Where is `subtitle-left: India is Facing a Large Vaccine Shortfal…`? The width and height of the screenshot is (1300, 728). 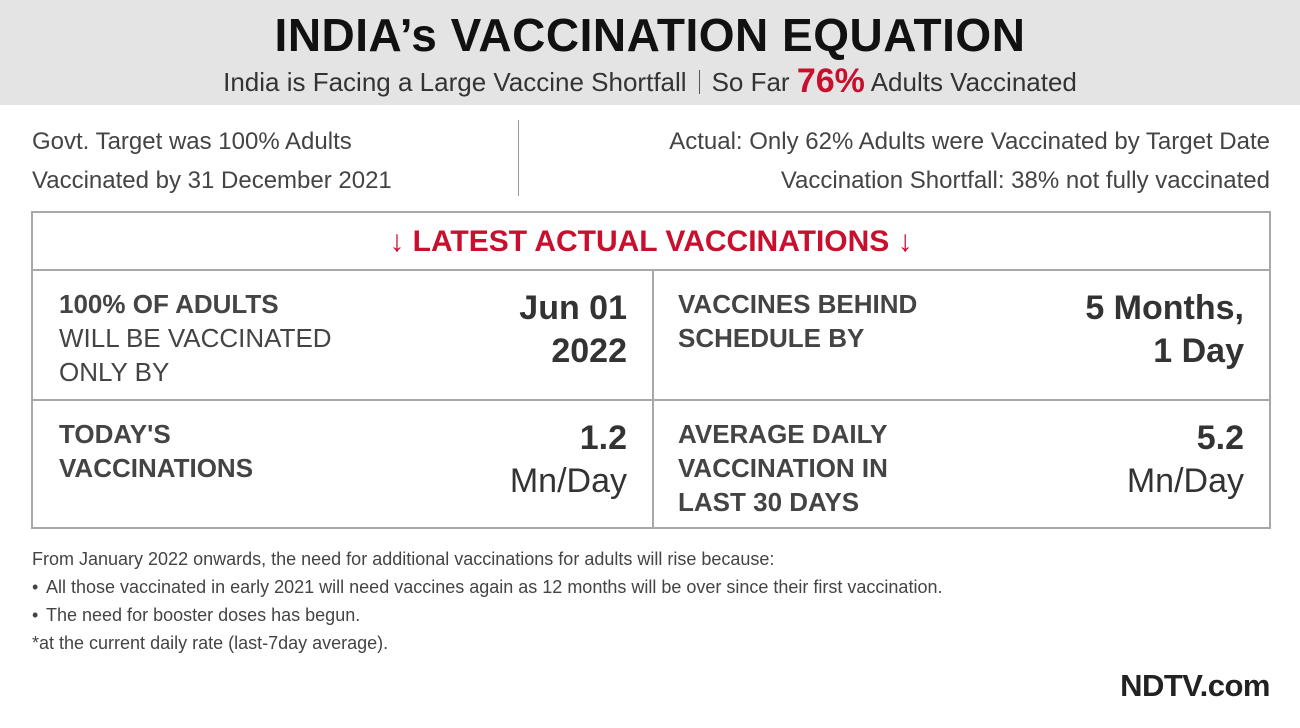 subtitle-left: India is Facing a Large Vaccine Shortfal… is located at coordinates (455, 82).